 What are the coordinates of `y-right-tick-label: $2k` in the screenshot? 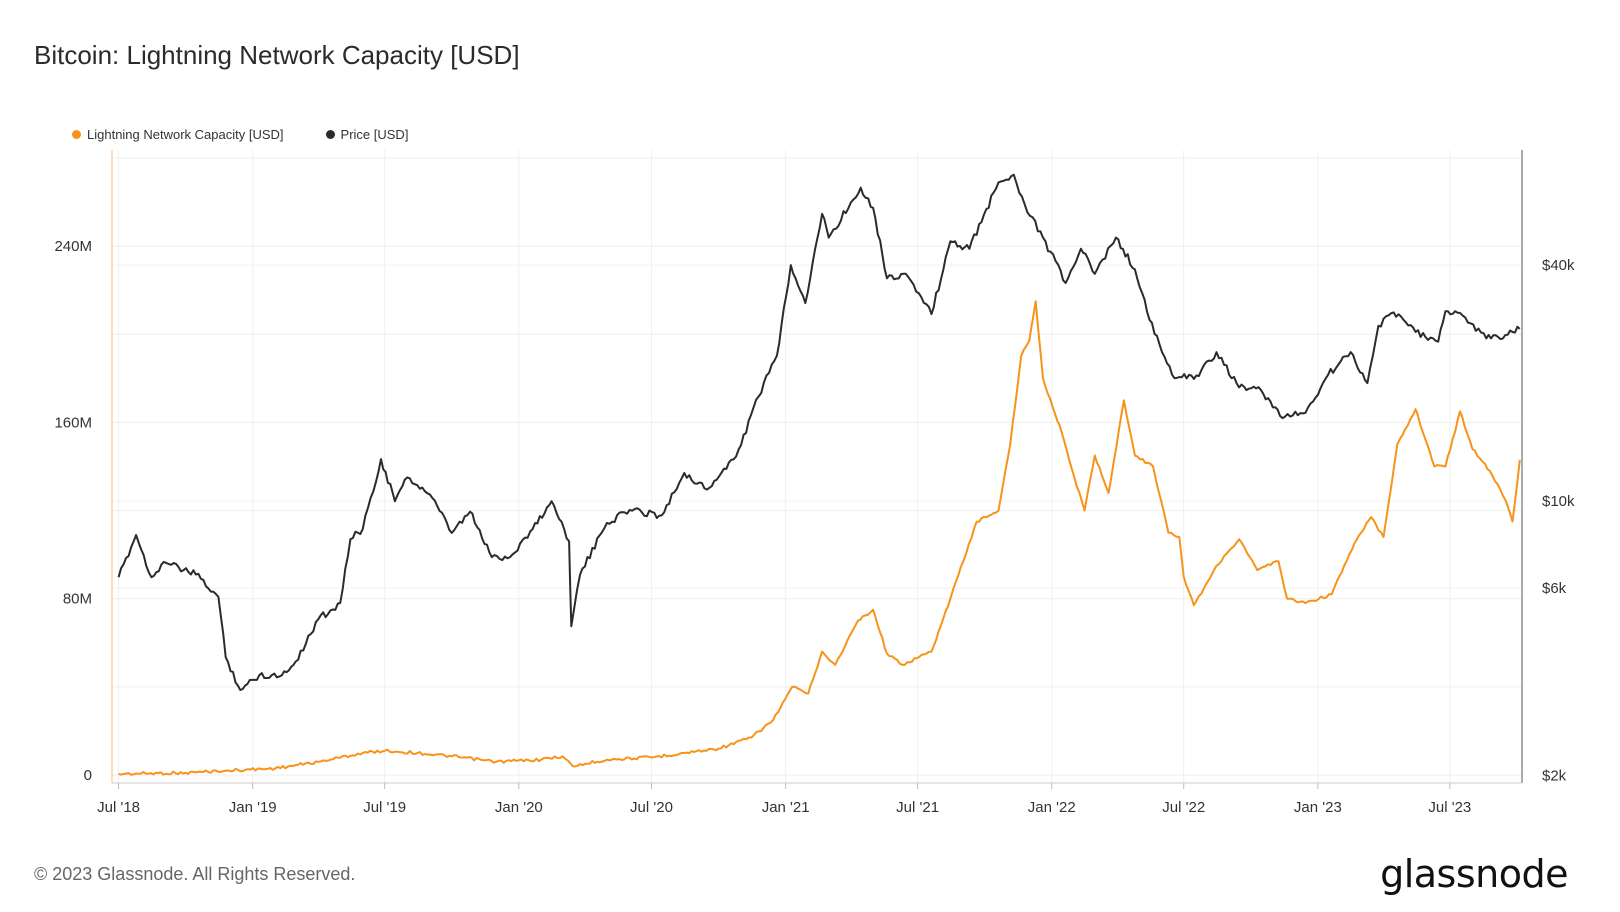 It's located at (1554, 775).